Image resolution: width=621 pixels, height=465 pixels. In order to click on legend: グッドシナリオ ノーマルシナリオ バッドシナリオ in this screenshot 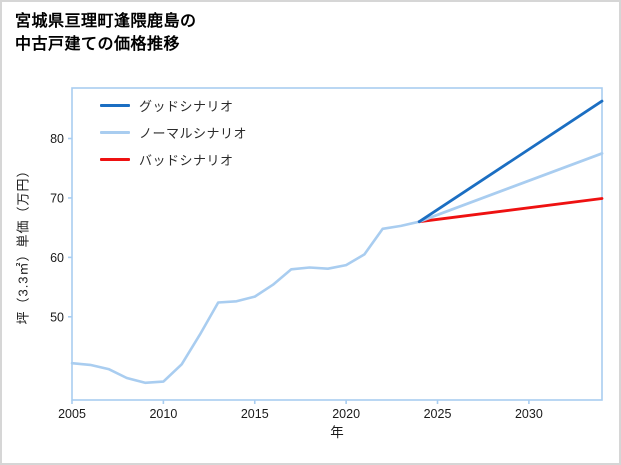, I will do `click(173, 132)`.